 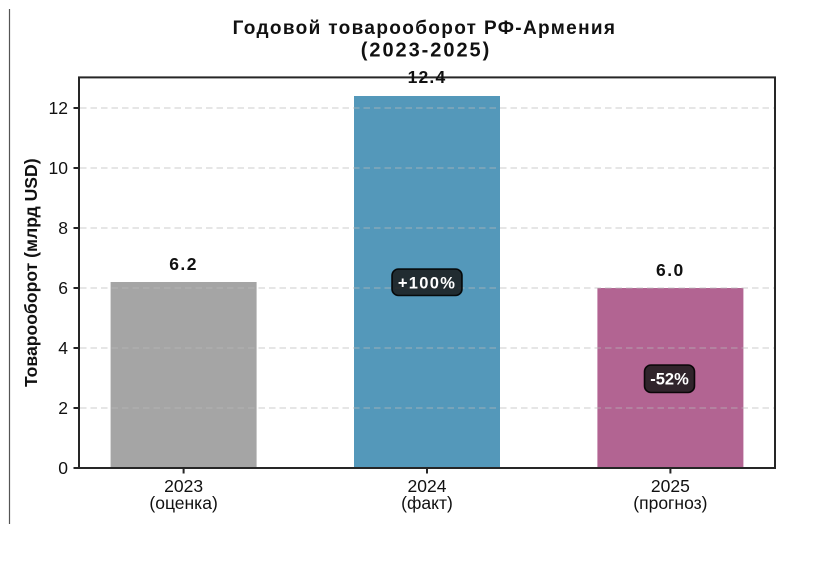 What do you see at coordinates (31, 272) in the screenshot?
I see `svg-text: Товарооборот (млрд USD)` at bounding box center [31, 272].